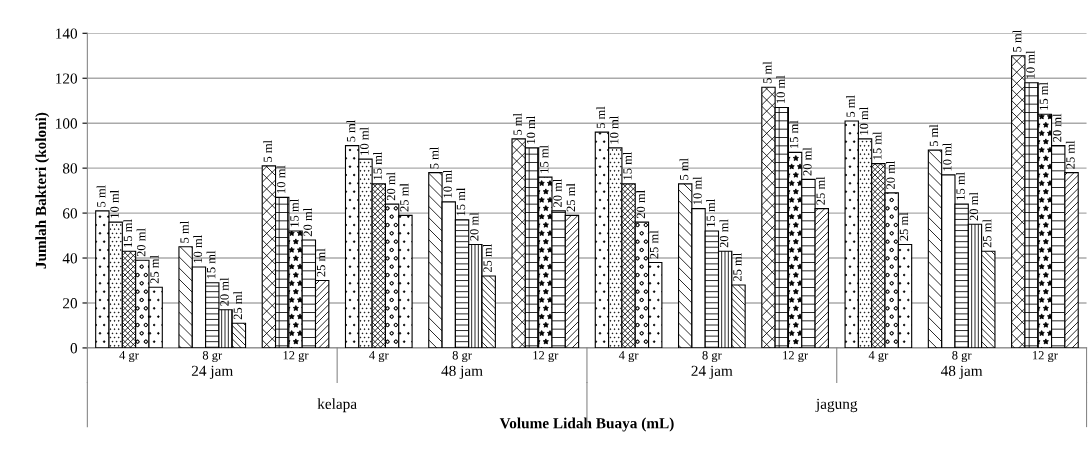 This screenshot has width=1092, height=456. I want to click on y-tick-label: 40, so click(70, 258).